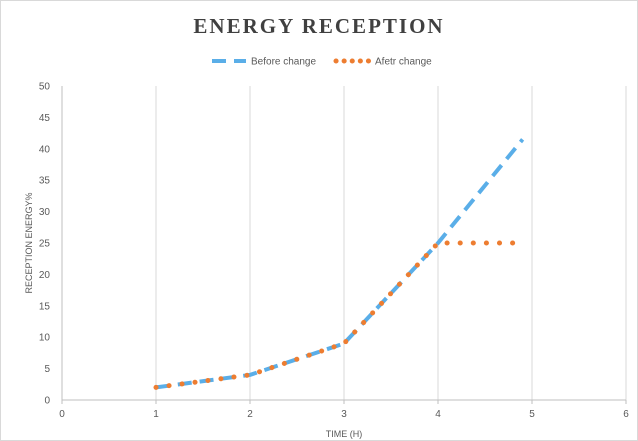  I want to click on x-tick-label-5: 5, so click(532, 414).